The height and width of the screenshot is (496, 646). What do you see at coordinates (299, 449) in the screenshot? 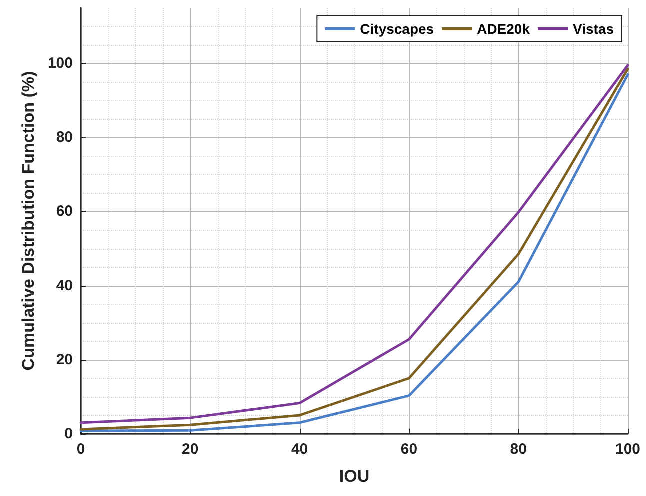
I see `x-tick-label: 40` at bounding box center [299, 449].